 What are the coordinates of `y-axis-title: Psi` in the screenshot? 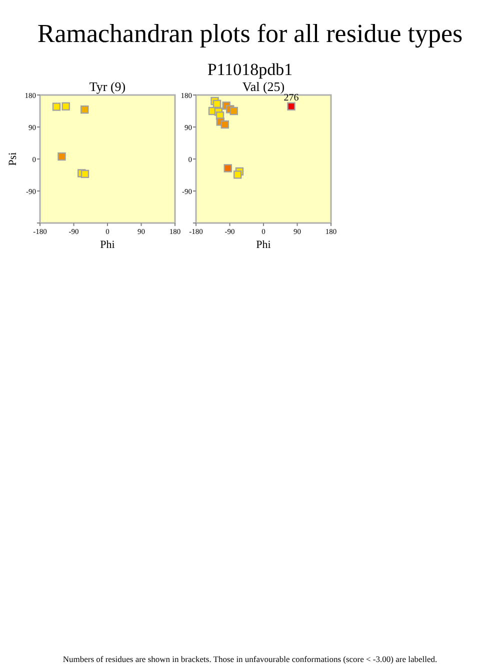 It's located at (13, 159).